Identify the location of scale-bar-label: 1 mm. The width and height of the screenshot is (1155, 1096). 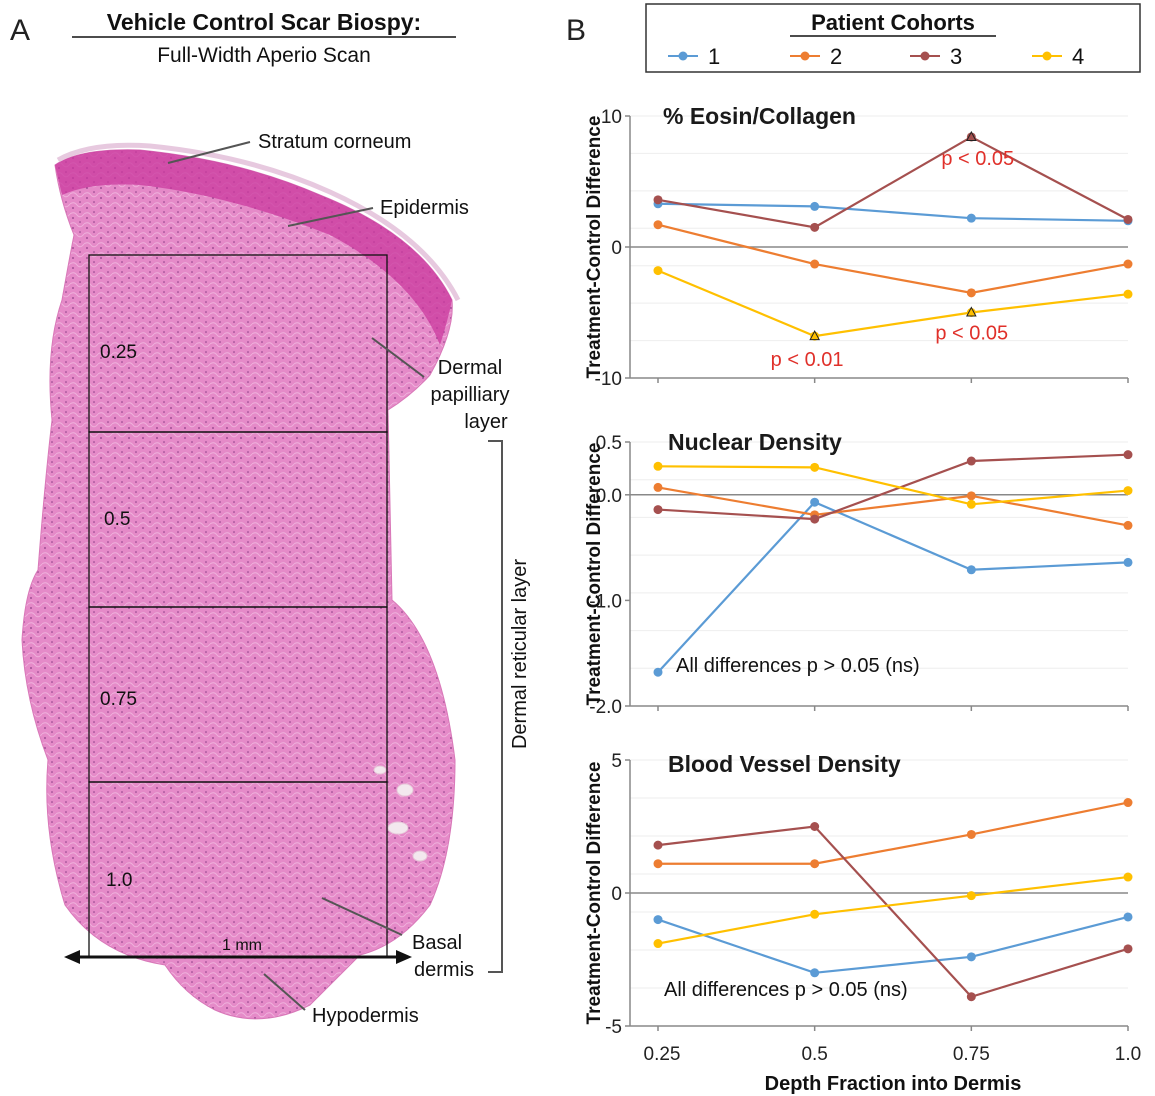
(242, 945).